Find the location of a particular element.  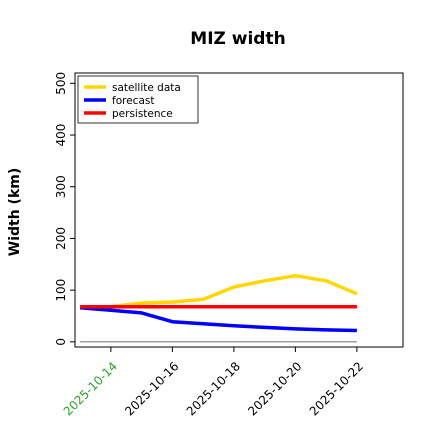

x-tick-label: 2025-10-22 is located at coordinates (336, 388).